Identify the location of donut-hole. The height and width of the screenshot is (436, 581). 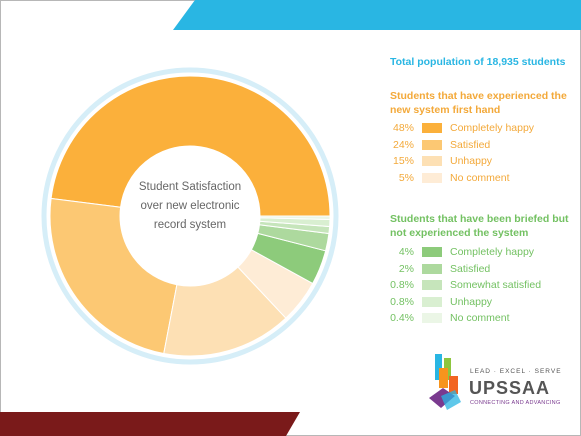
(190, 216).